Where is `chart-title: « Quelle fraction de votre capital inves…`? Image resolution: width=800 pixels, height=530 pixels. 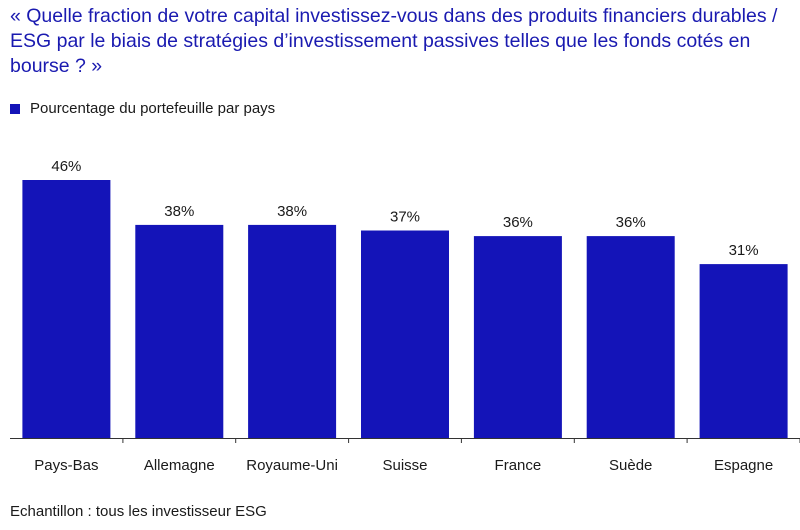
chart-title: « Quelle fraction de votre capital inves… is located at coordinates (394, 41).